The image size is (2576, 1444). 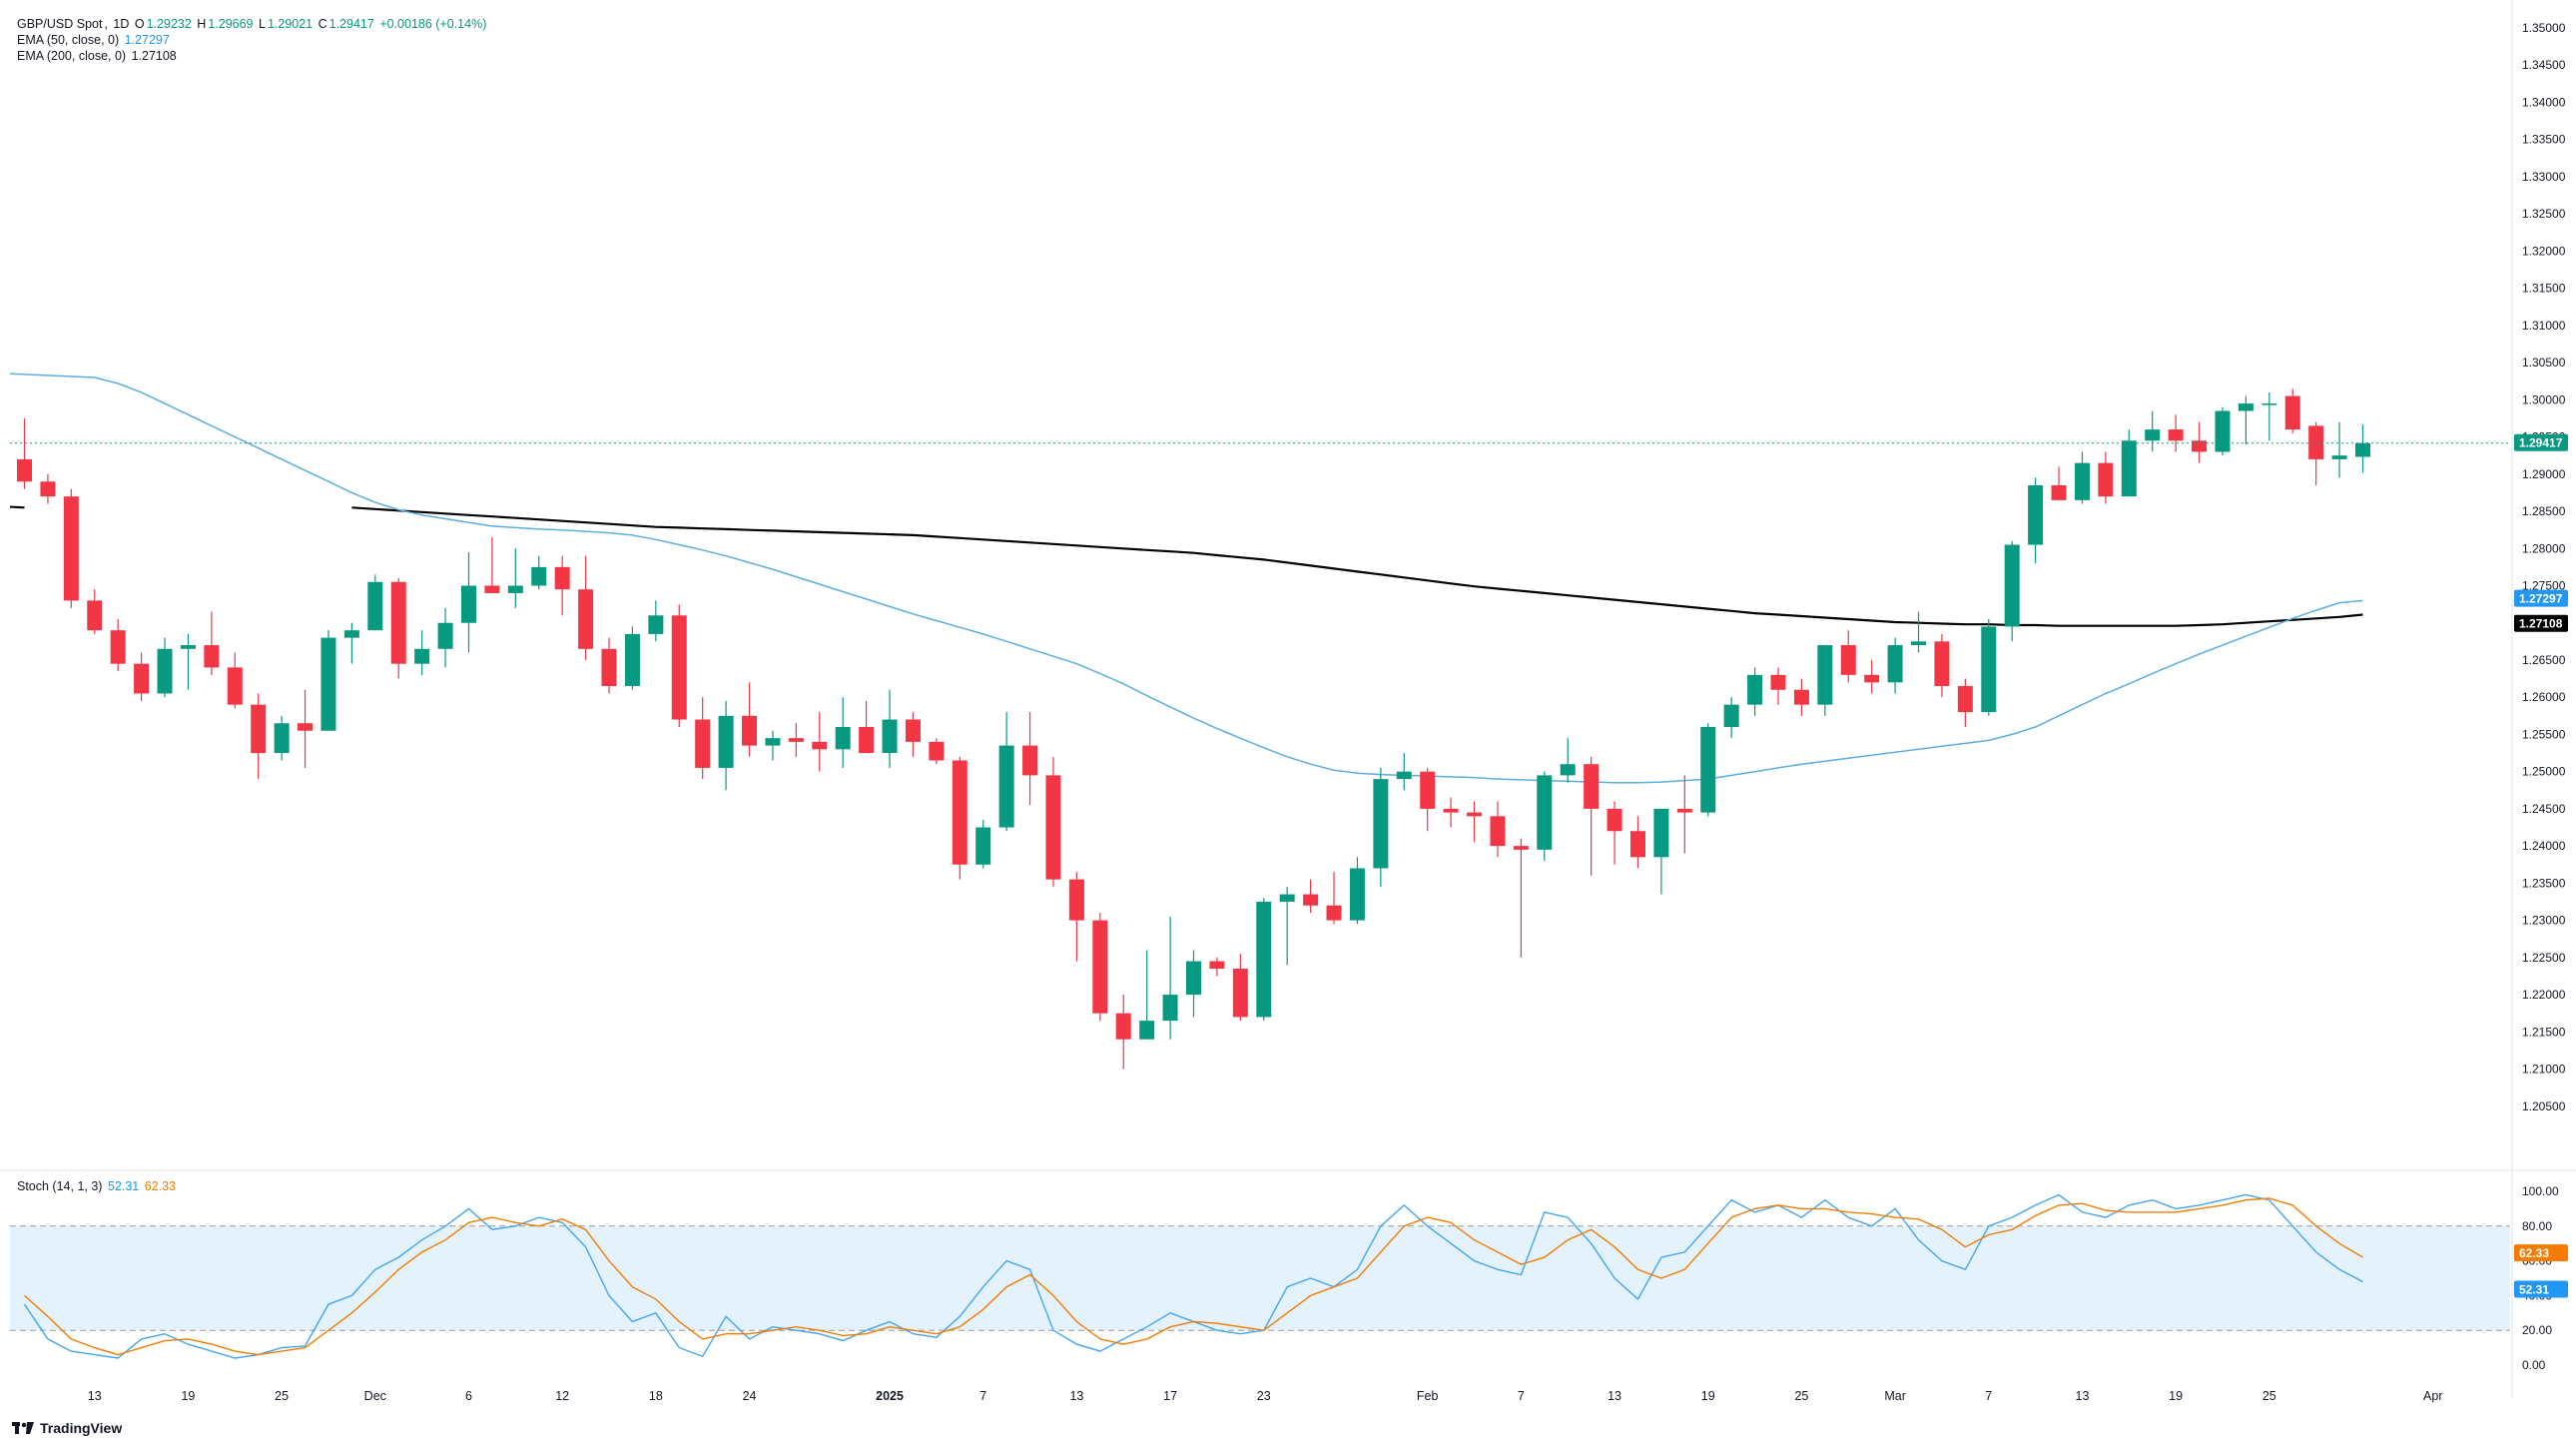 I want to click on tradingview-brand: TradingView, so click(x=67, y=1428).